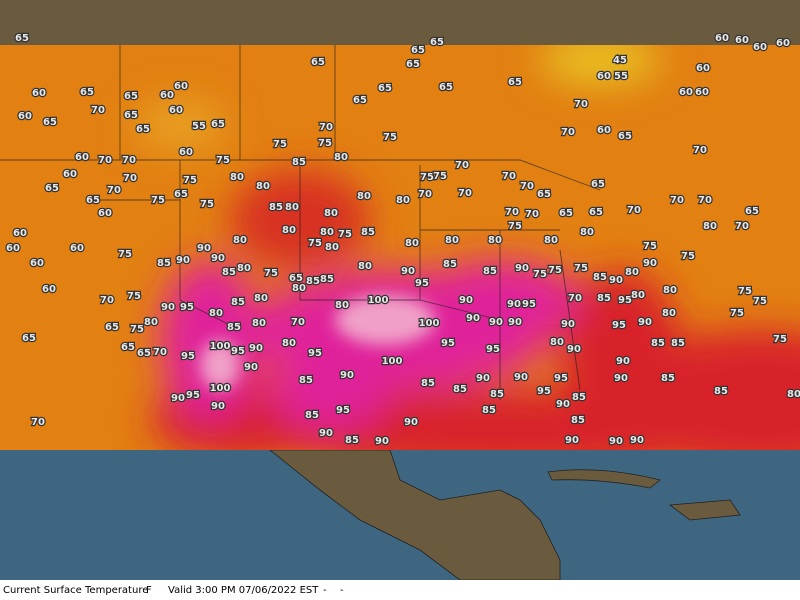 This screenshot has height=600, width=800. What do you see at coordinates (325, 590) in the screenshot?
I see `footer-text: -` at bounding box center [325, 590].